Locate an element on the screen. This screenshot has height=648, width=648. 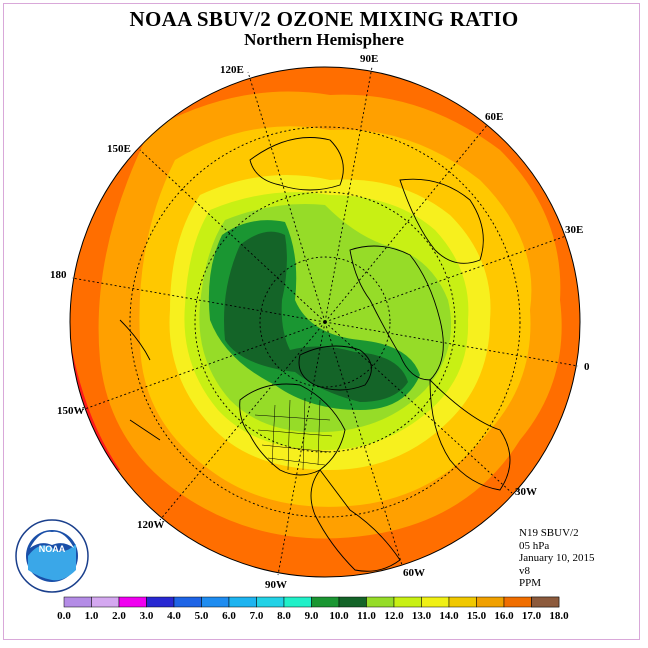
info-units: PPM is located at coordinates (530, 583).